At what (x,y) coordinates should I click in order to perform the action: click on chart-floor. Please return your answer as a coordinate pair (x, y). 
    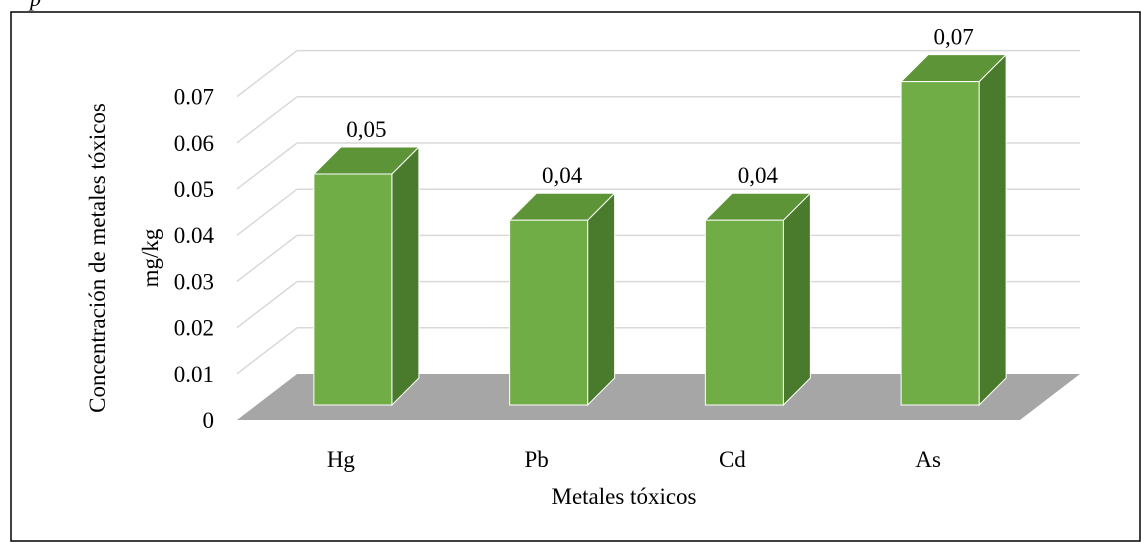
    Looking at the image, I should click on (658, 397).